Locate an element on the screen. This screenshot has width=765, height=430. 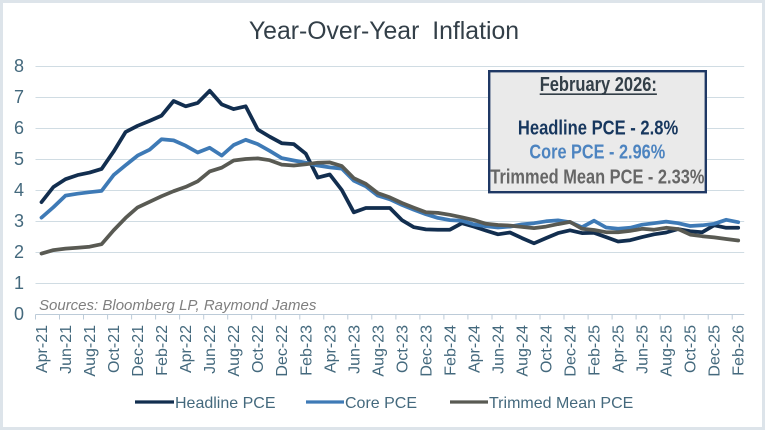
svg-text: Oct-23 is located at coordinates (402, 349).